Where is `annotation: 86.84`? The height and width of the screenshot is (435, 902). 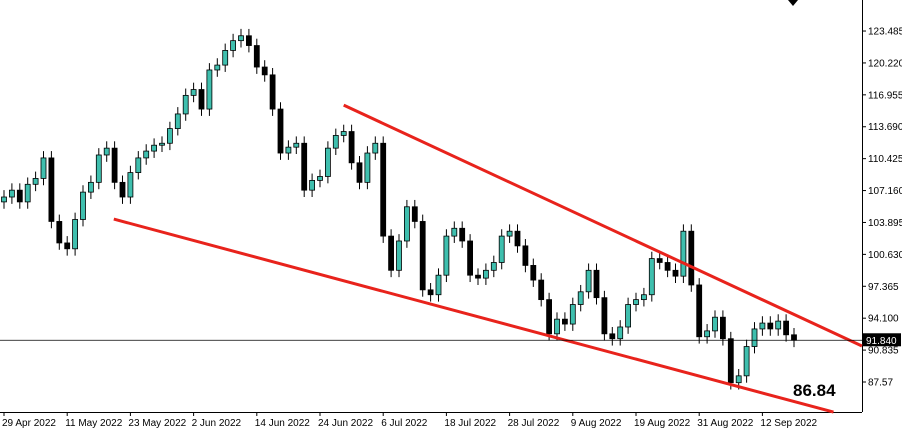 annotation: 86.84 is located at coordinates (814, 390).